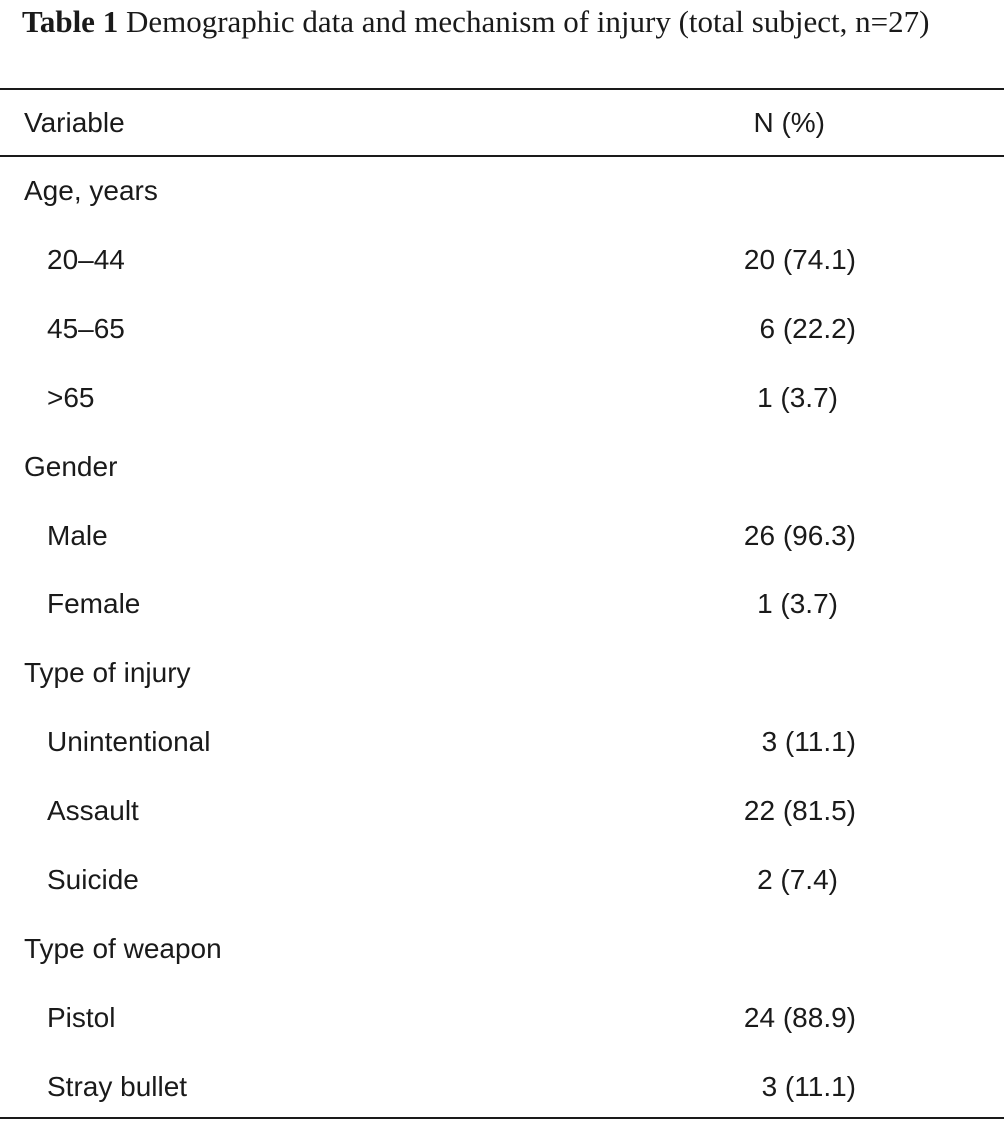  What do you see at coordinates (502, 123) in the screenshot?
I see `table-header-row: Variable N (%)` at bounding box center [502, 123].